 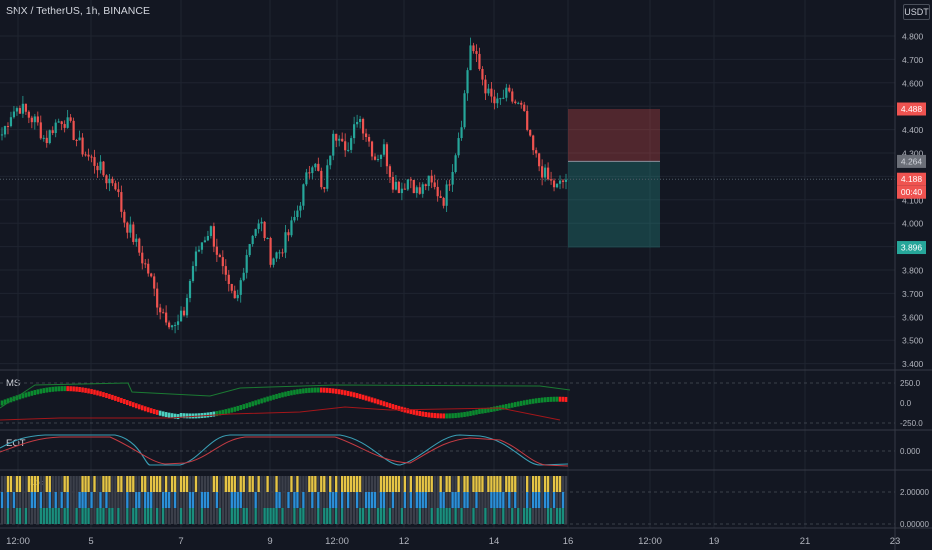 I want to click on eot-indicator-label: EOT, so click(x=16, y=443).